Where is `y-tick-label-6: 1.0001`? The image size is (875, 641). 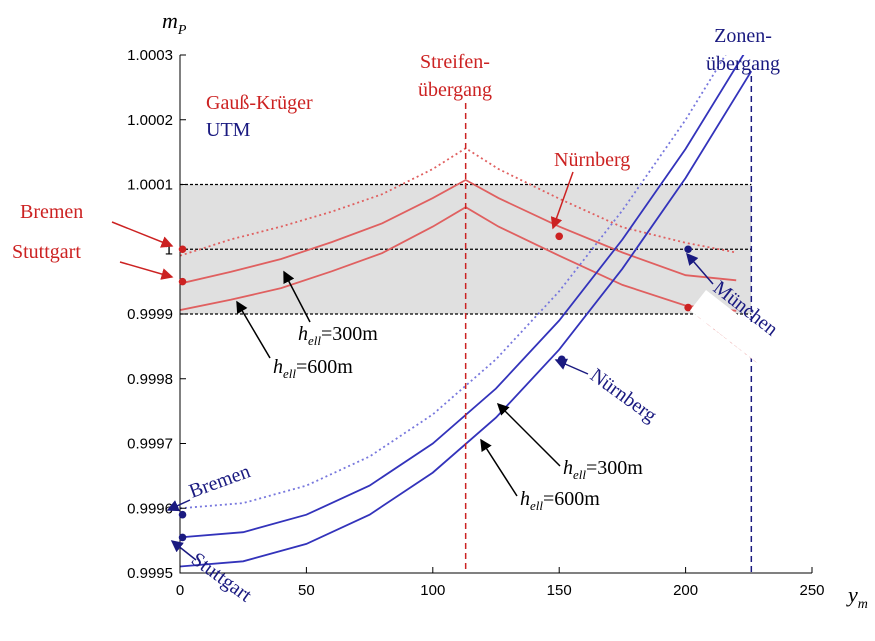
y-tick-label-6: 1.0001 is located at coordinates (150, 185).